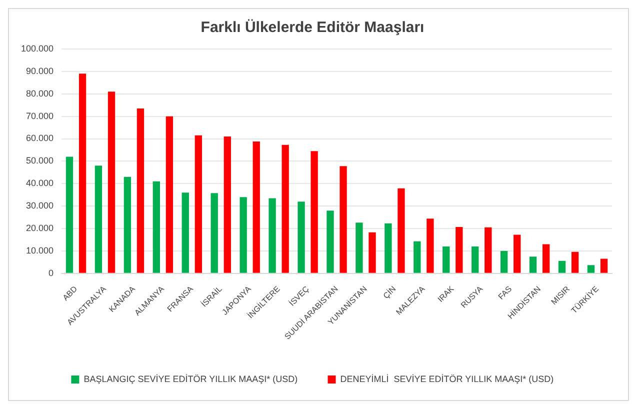 The height and width of the screenshot is (407, 635). I want to click on y-tick-label: 30.000, so click(40, 205).